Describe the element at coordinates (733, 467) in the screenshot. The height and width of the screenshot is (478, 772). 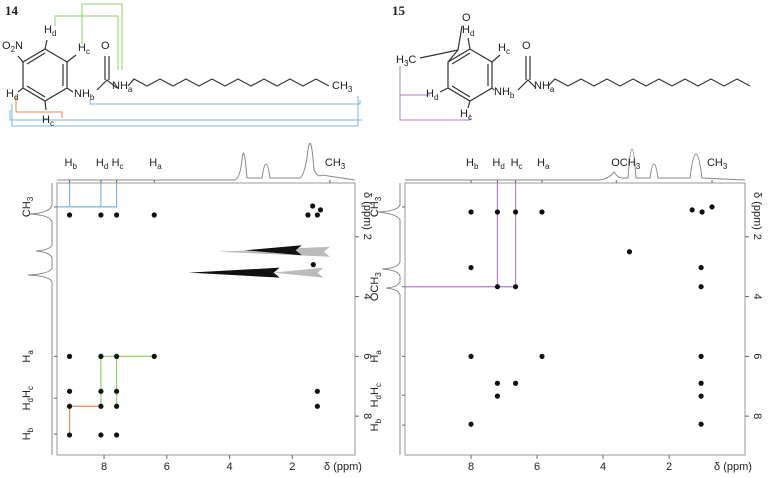
I see `x-axis-label: δ (ppm)` at that location.